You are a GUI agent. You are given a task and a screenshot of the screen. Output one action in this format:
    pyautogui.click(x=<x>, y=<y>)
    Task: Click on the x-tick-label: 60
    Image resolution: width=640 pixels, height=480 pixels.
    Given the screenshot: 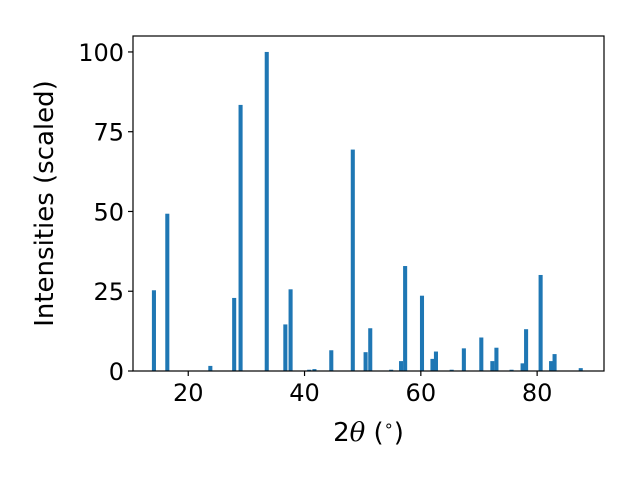 What is the action you would take?
    pyautogui.click(x=421, y=393)
    